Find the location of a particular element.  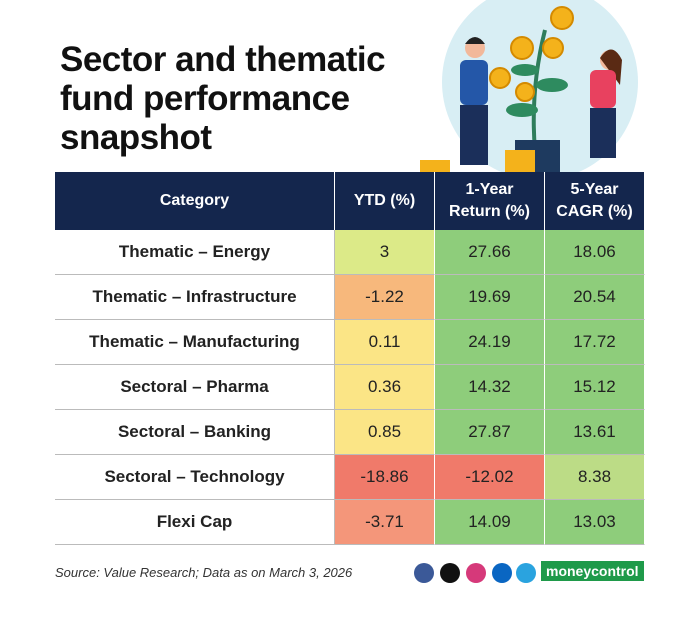

value-cell: 18.06 is located at coordinates (595, 252).